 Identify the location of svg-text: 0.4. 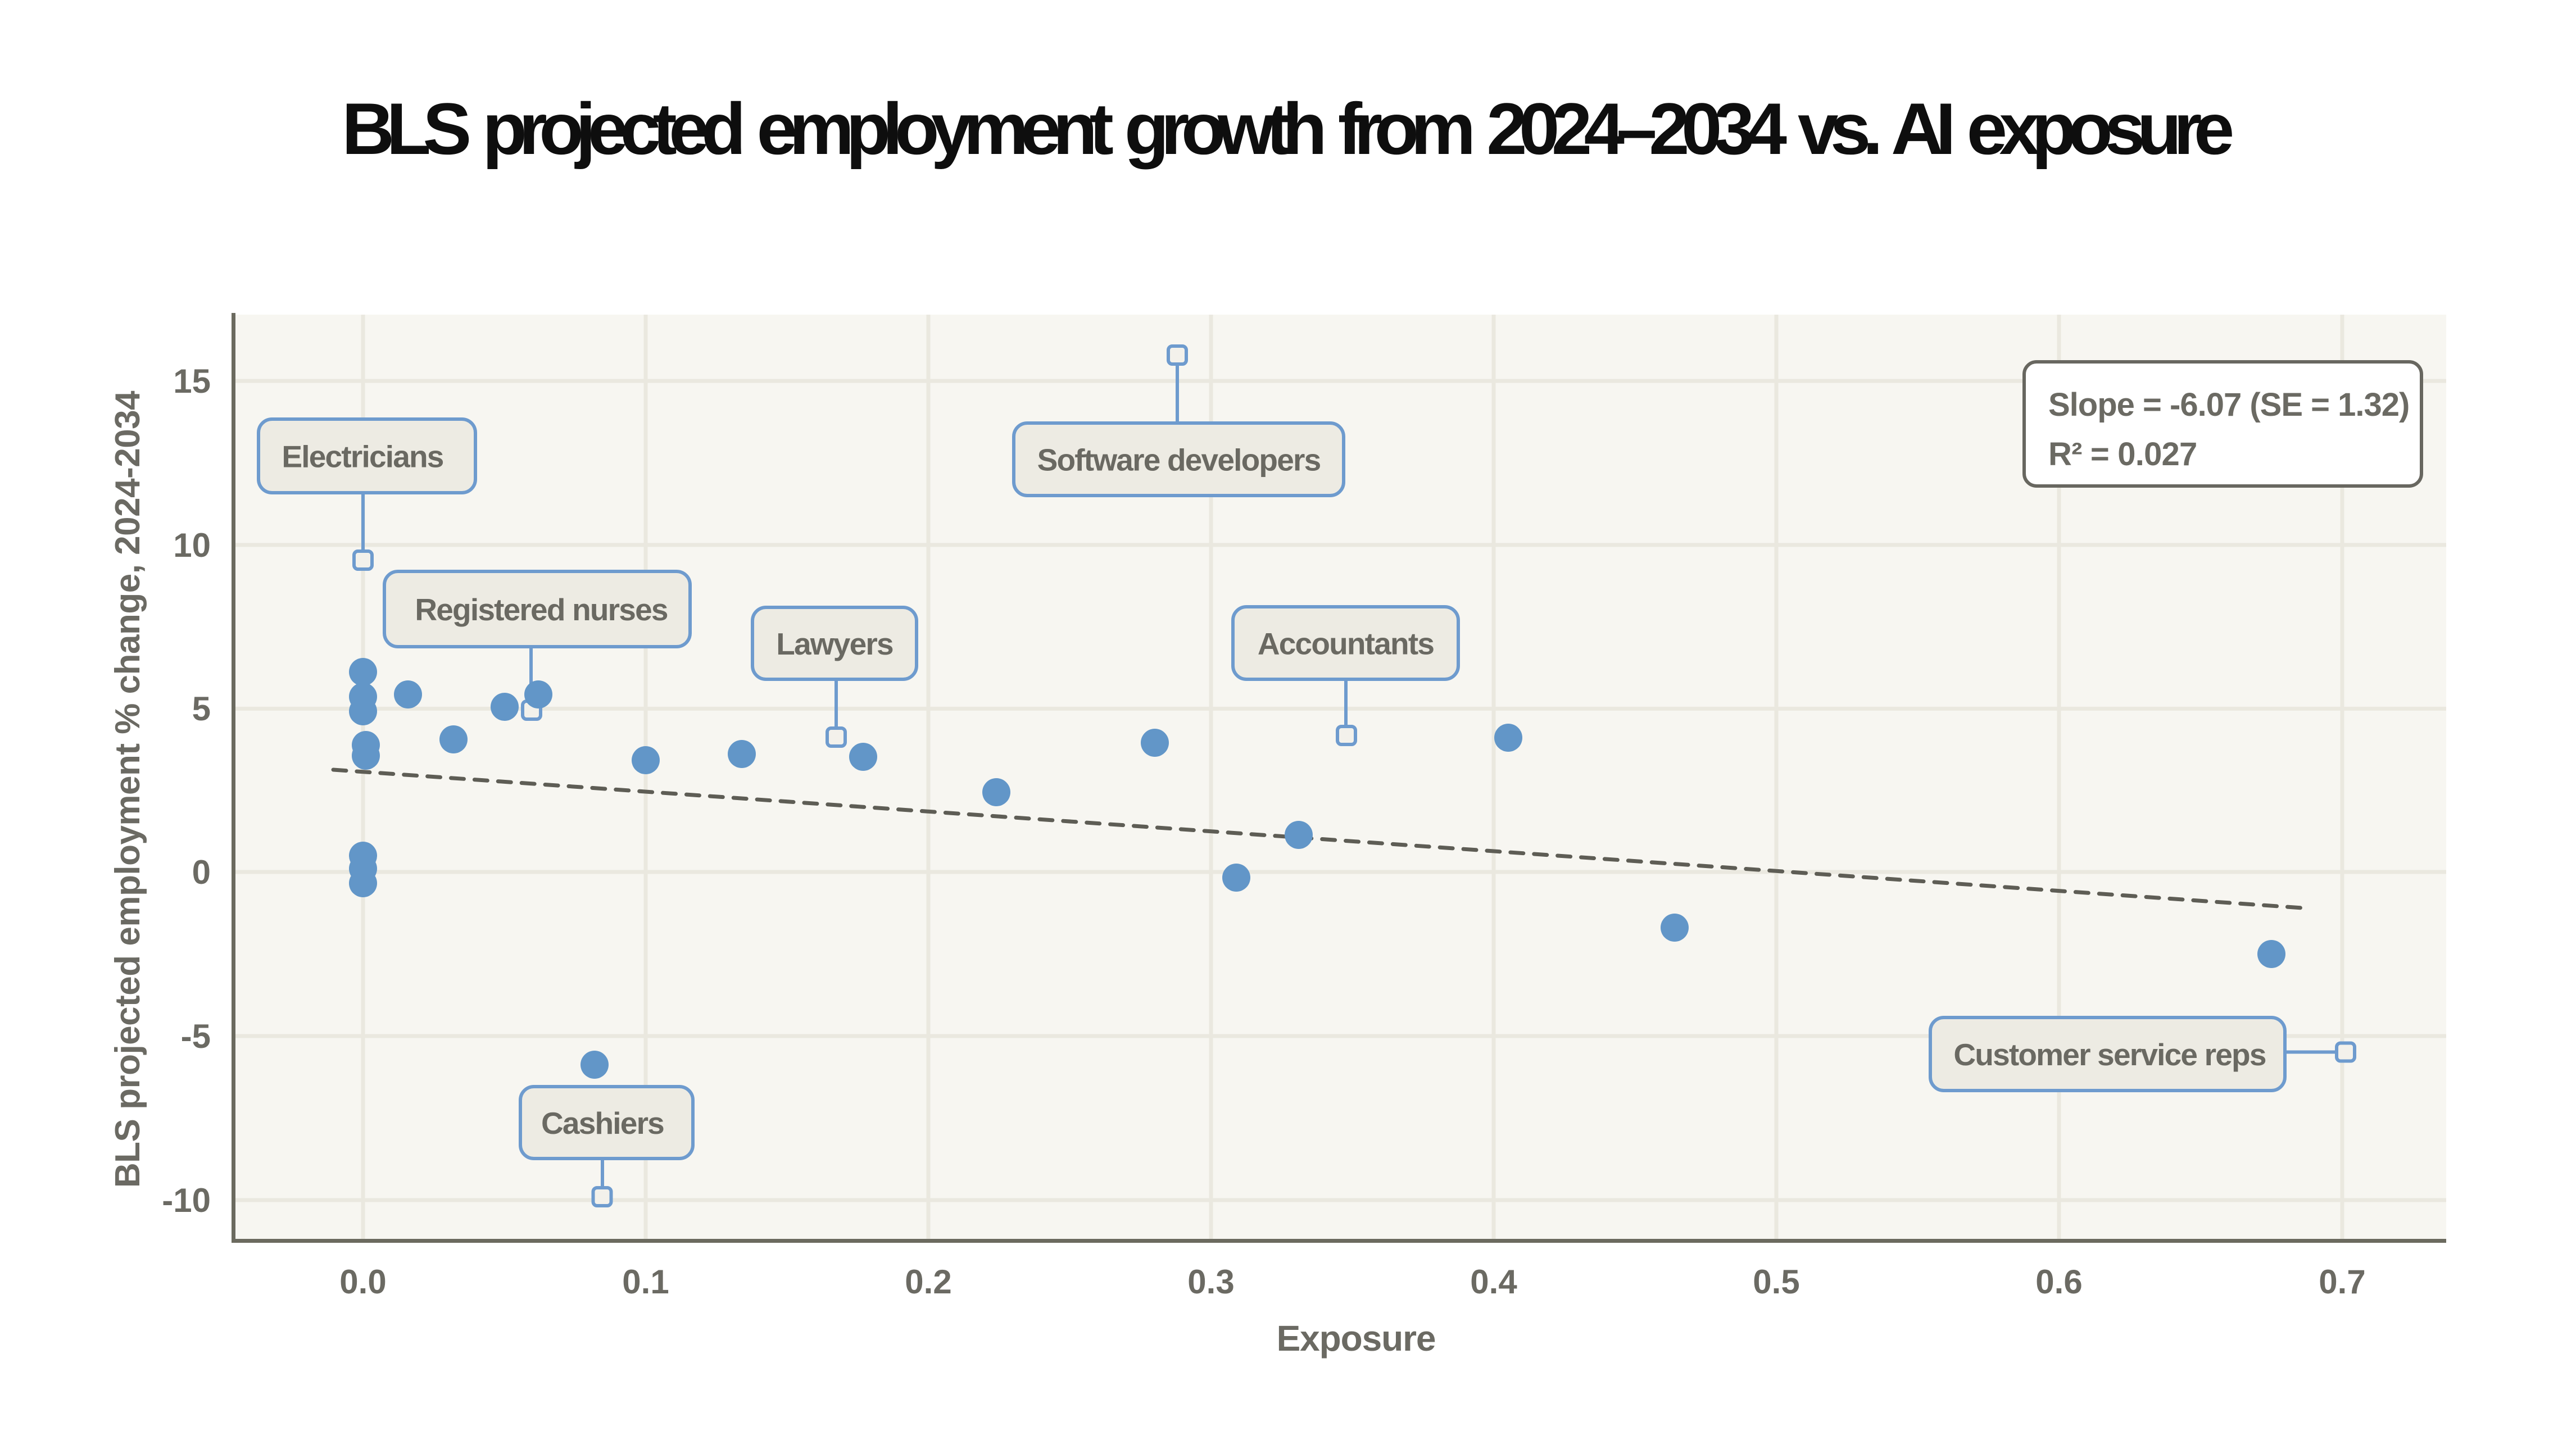
(1493, 1282).